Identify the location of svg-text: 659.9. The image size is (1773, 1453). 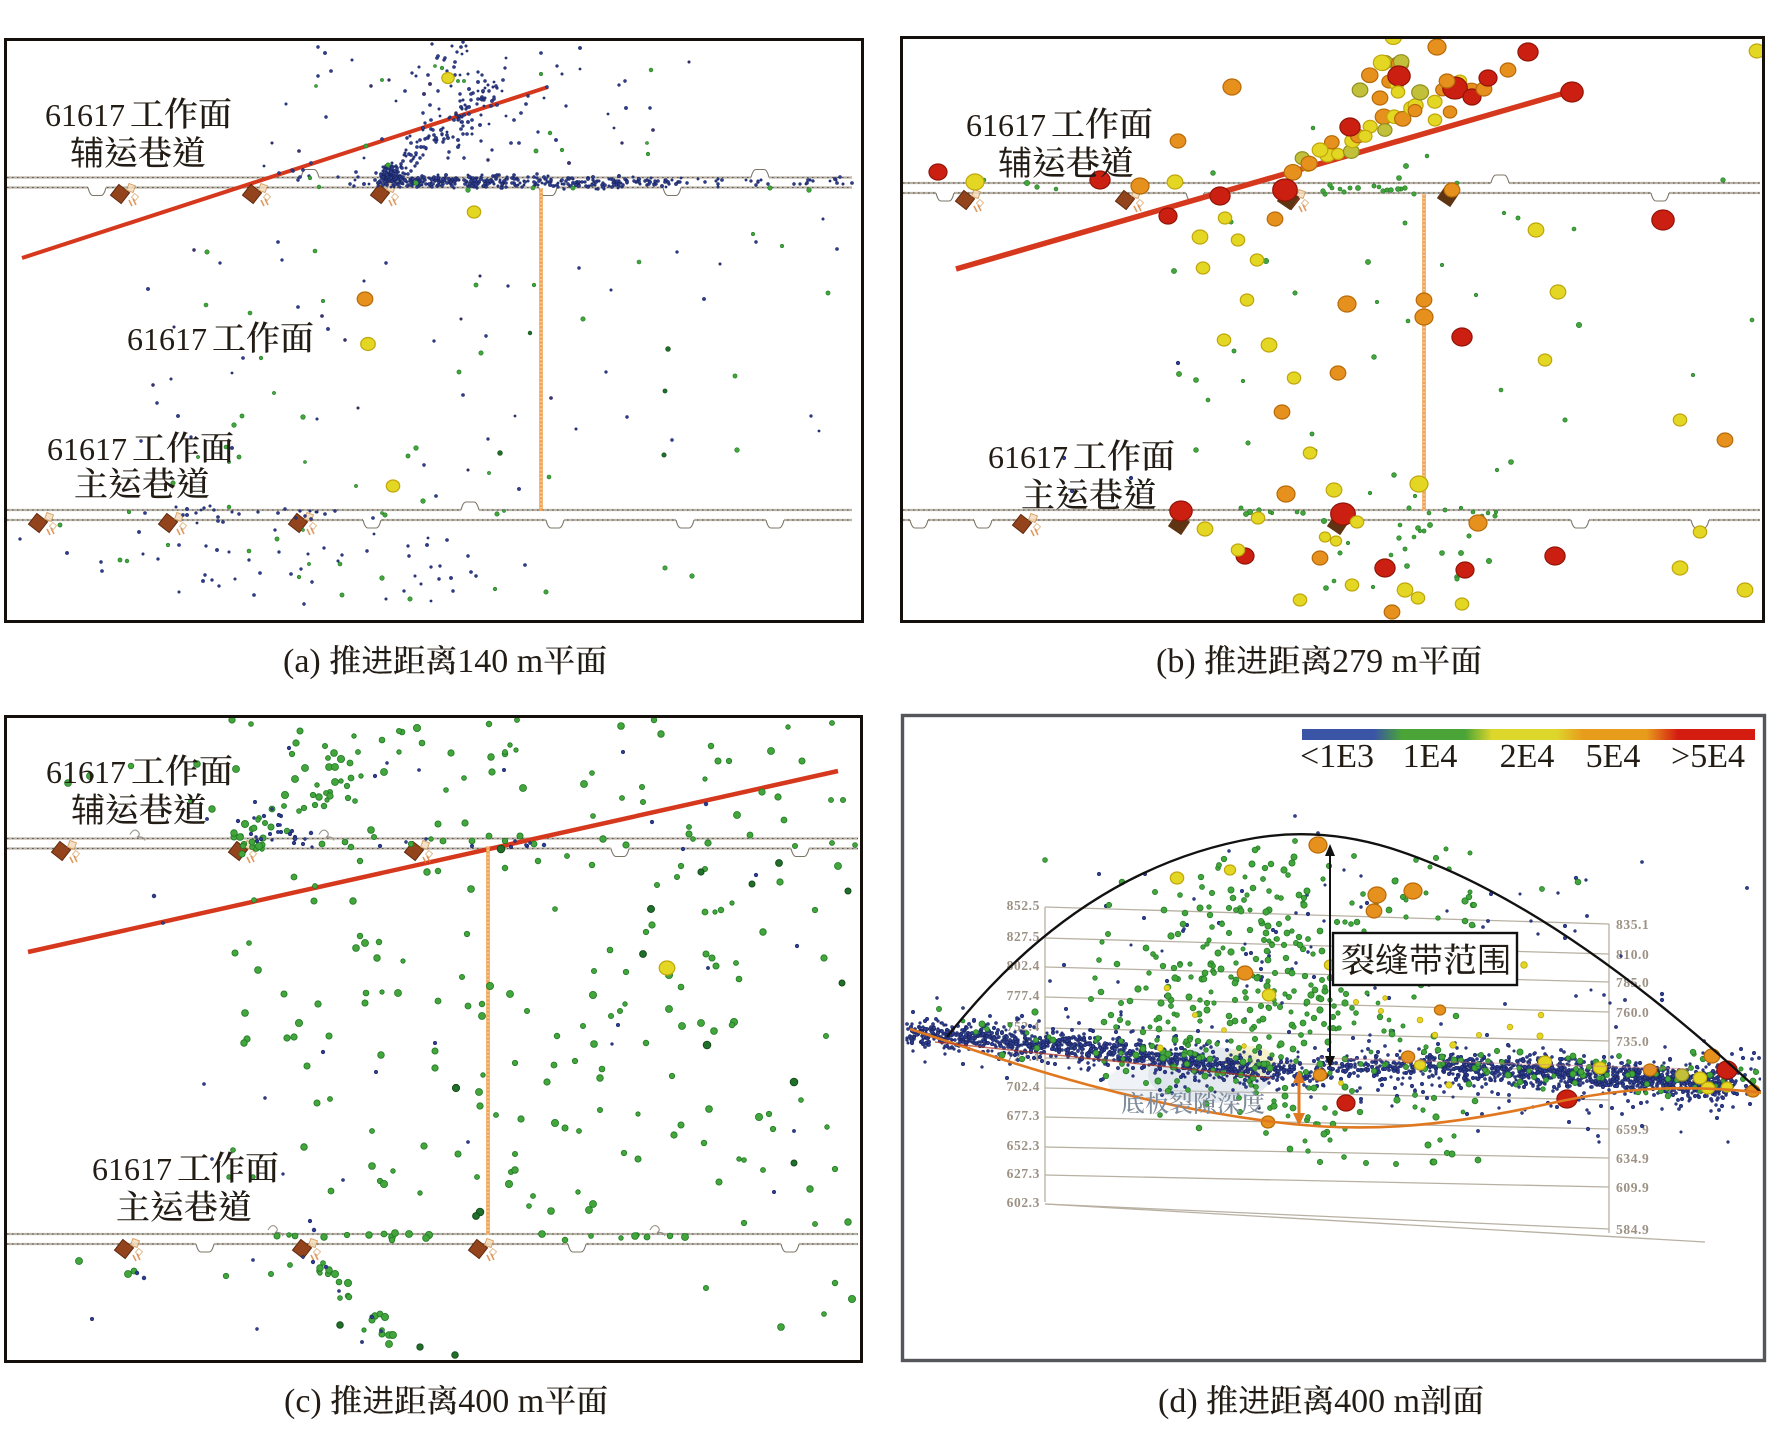
(1632, 1129).